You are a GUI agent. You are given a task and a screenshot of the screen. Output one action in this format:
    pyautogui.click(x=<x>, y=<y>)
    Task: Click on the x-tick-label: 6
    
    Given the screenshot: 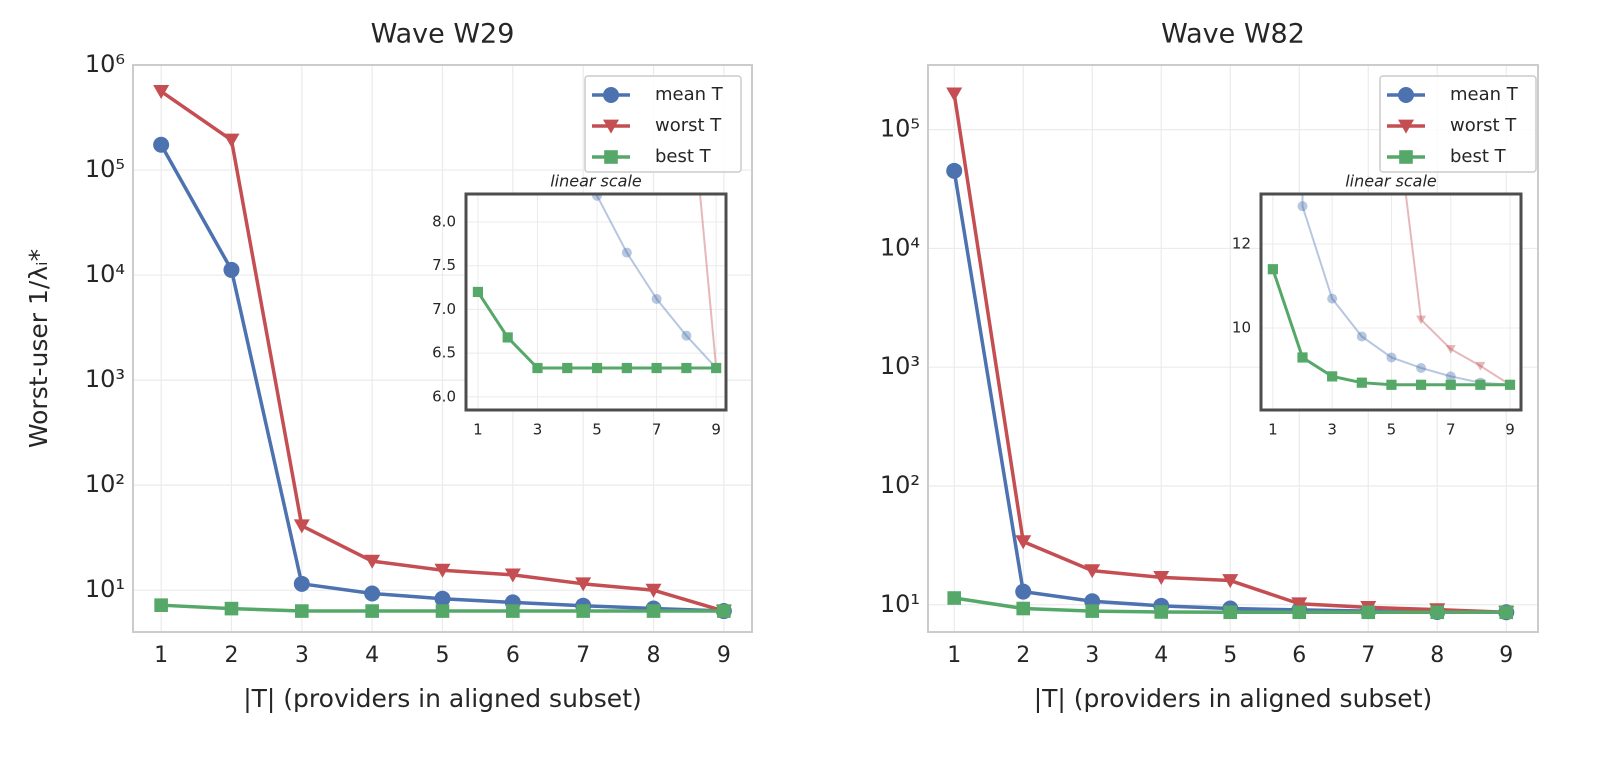 What is the action you would take?
    pyautogui.click(x=1299, y=655)
    